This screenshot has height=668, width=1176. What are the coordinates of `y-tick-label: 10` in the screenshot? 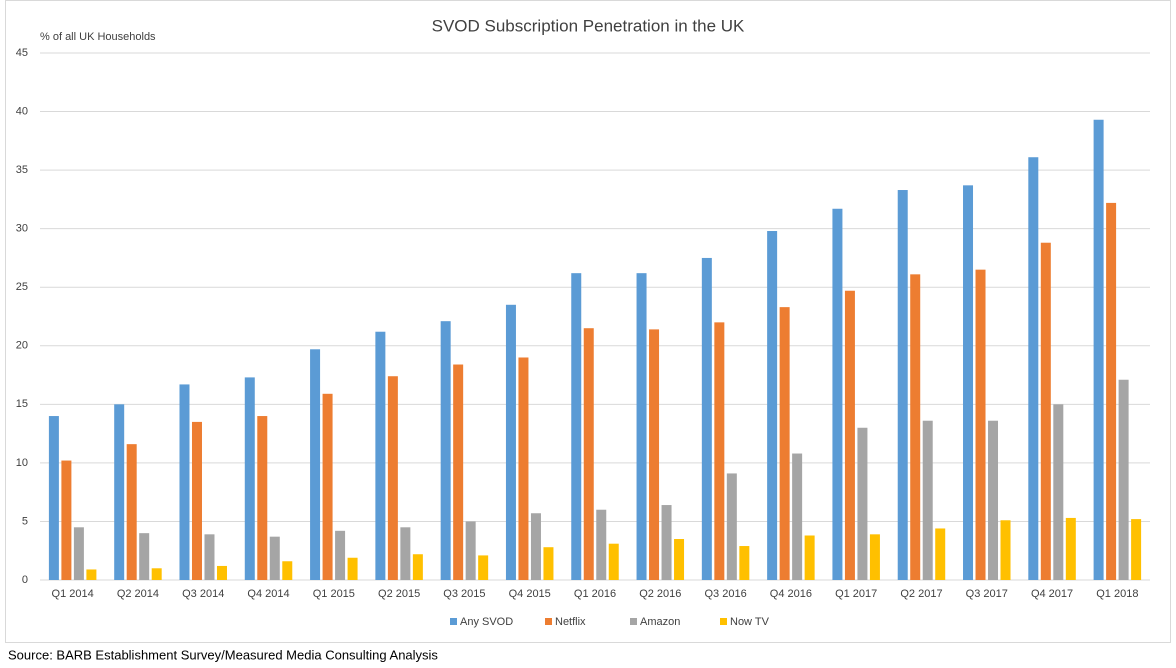 It's located at (22, 463).